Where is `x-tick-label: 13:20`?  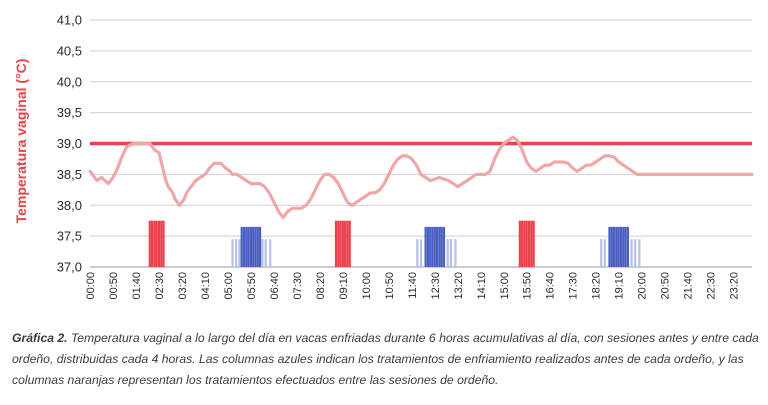
x-tick-label: 13:20 is located at coordinates (459, 286).